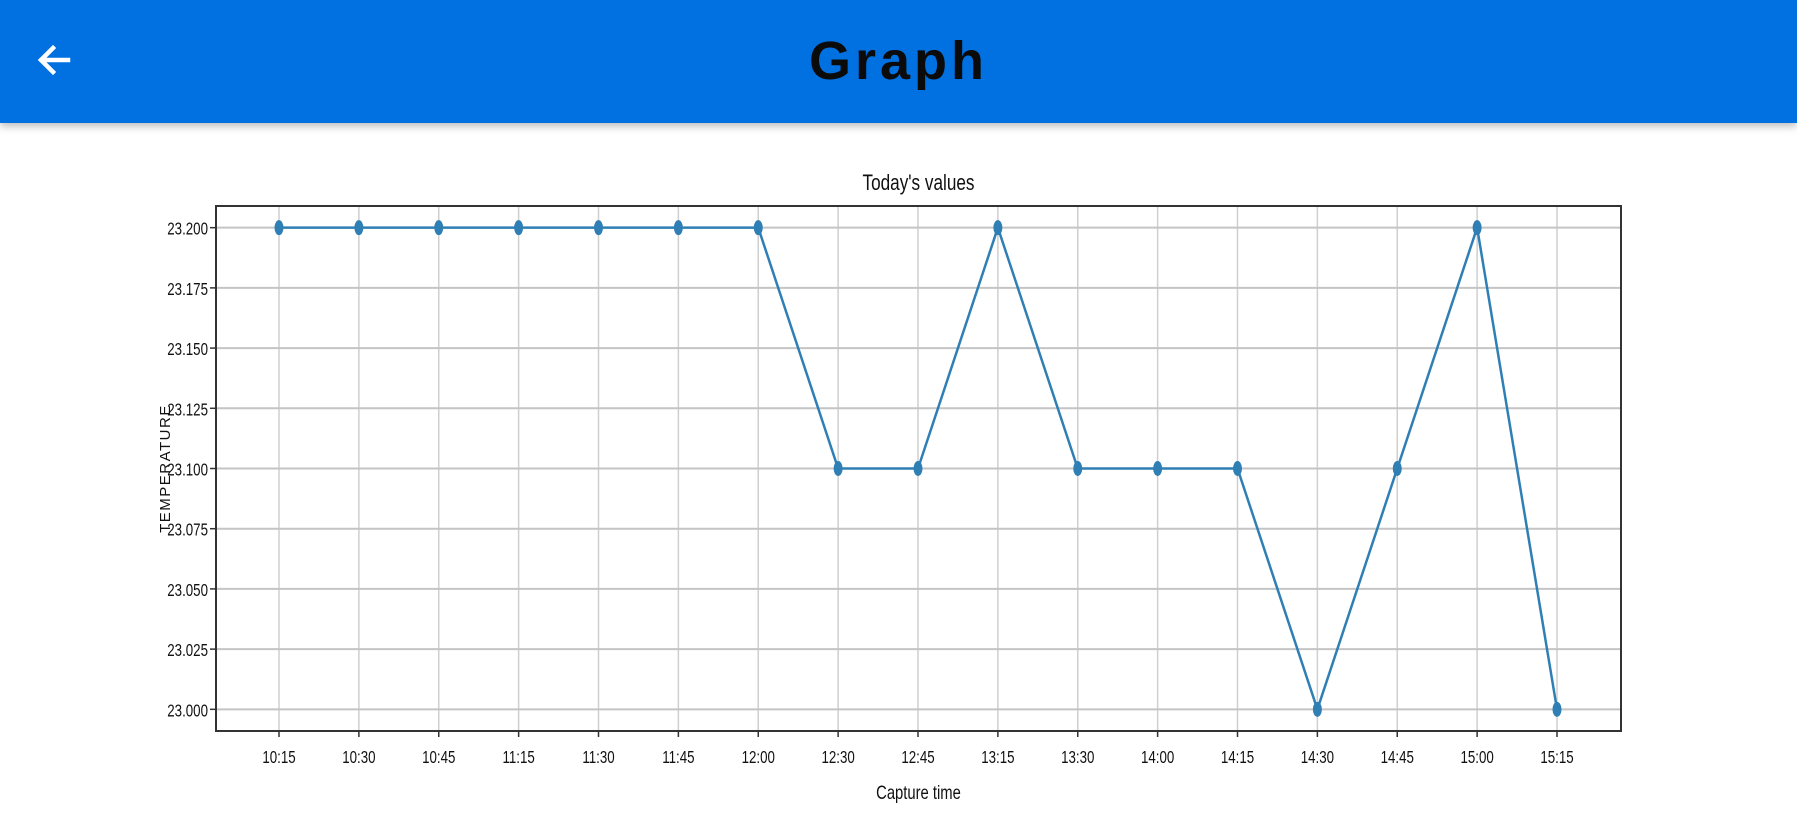 This screenshot has height=814, width=1797. What do you see at coordinates (758, 757) in the screenshot?
I see `x-tick-label: 12:00` at bounding box center [758, 757].